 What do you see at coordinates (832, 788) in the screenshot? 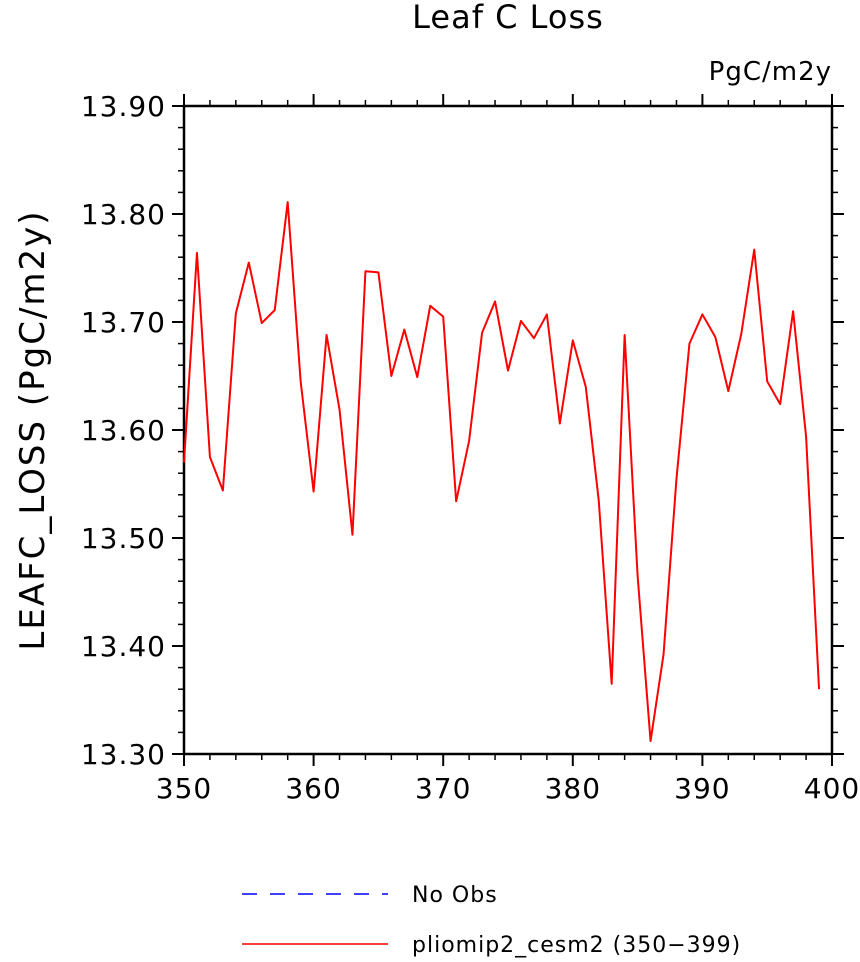
I see `x-tick-label: 400` at bounding box center [832, 788].